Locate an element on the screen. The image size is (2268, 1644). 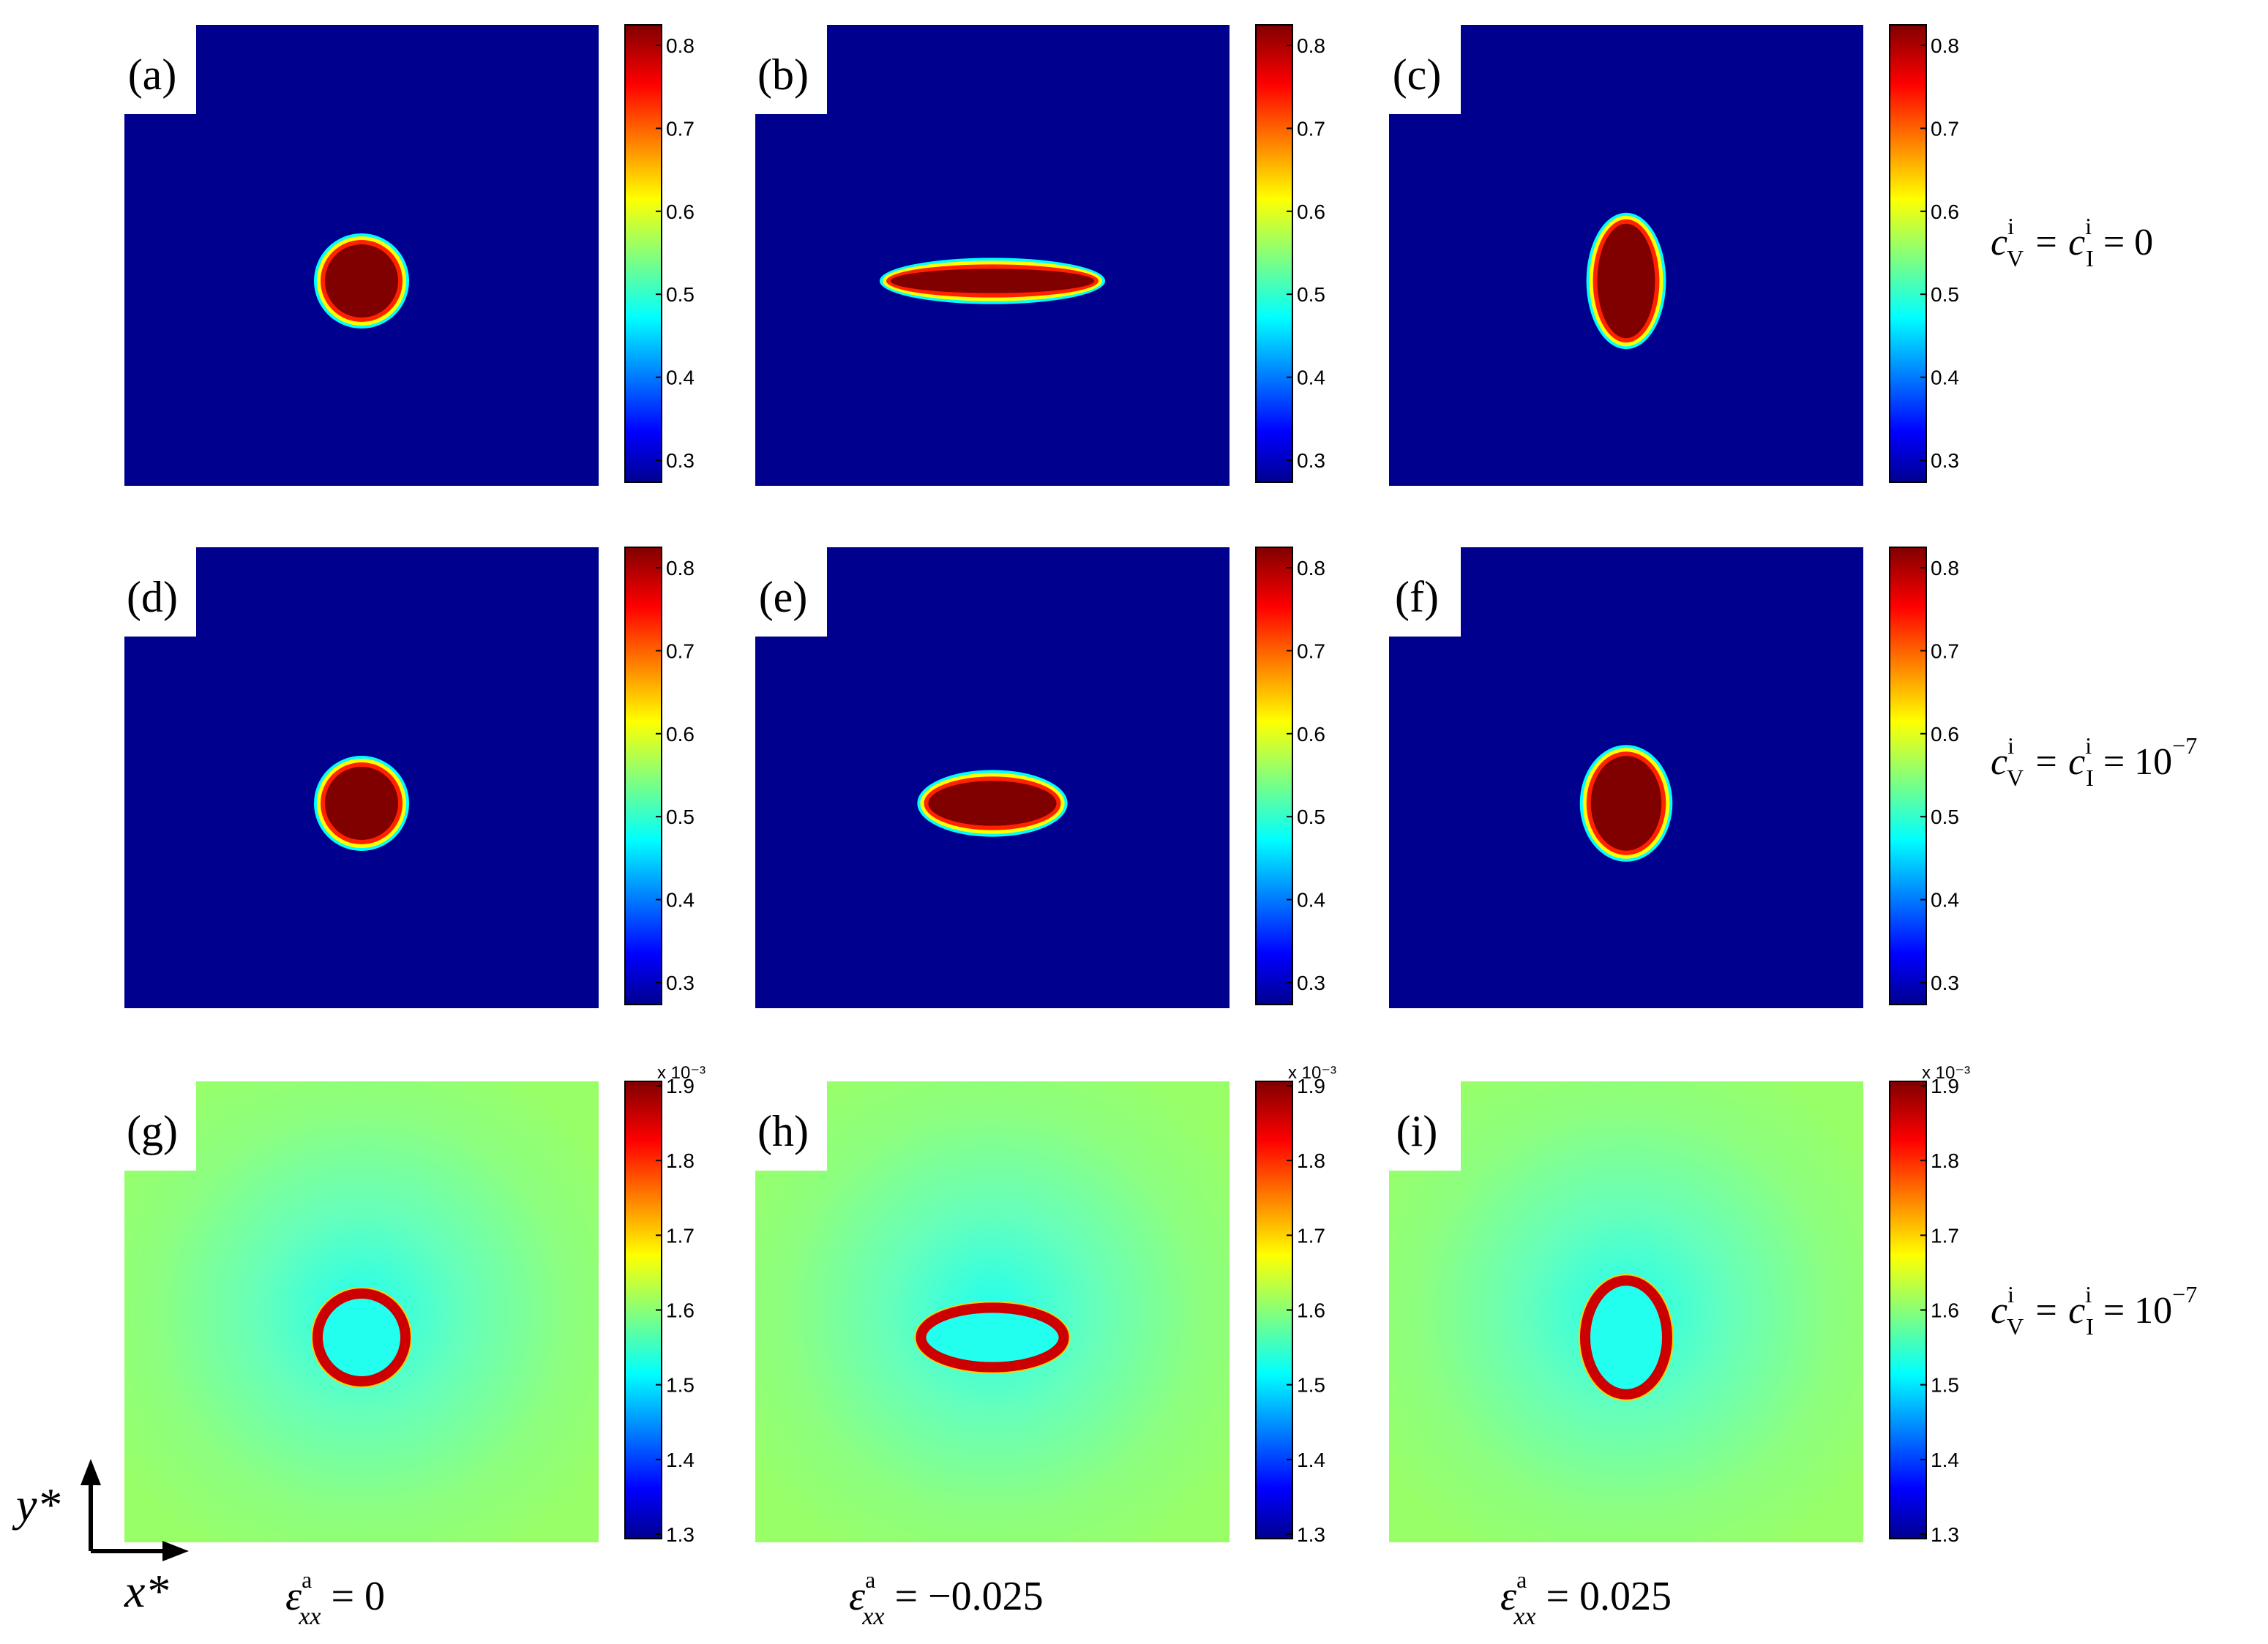
panel-label: (h) is located at coordinates (783, 1131).